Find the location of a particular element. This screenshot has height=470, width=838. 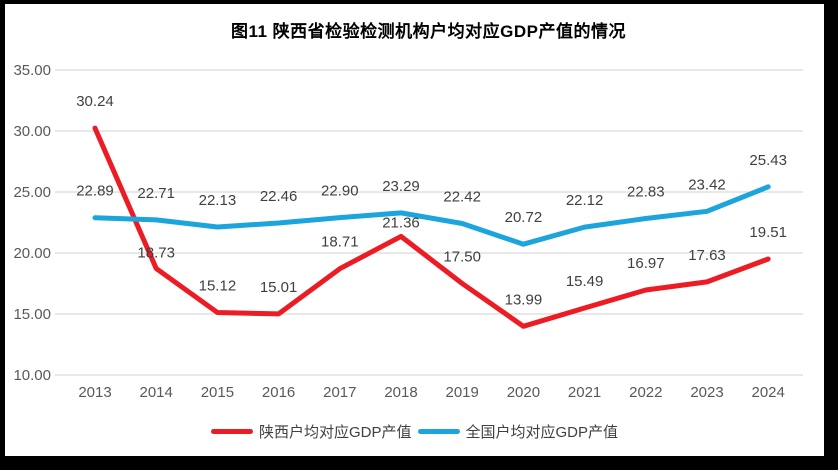

data-label-series0: 30.24 is located at coordinates (95, 101).